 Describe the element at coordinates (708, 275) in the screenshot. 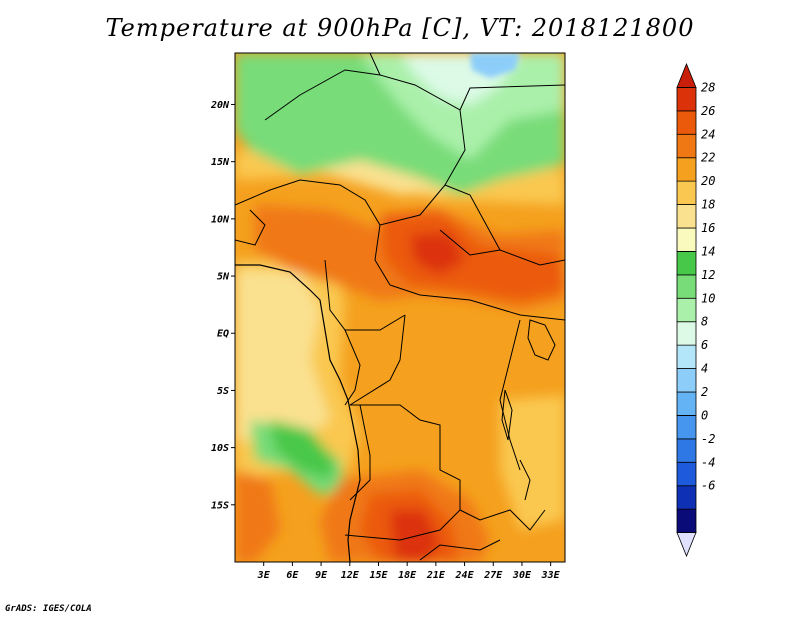

I see `colorbar-label: 12` at that location.